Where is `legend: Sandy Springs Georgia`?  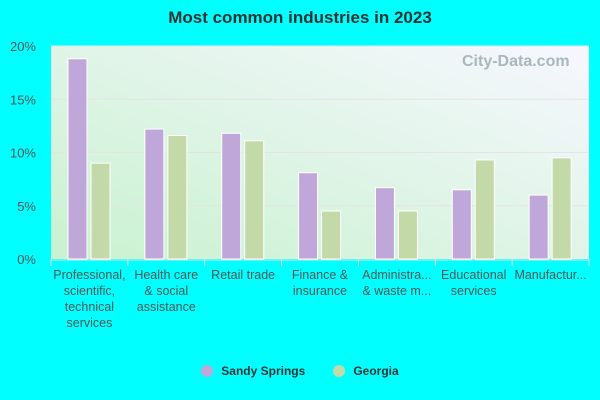
legend: Sandy Springs Georgia is located at coordinates (300, 371).